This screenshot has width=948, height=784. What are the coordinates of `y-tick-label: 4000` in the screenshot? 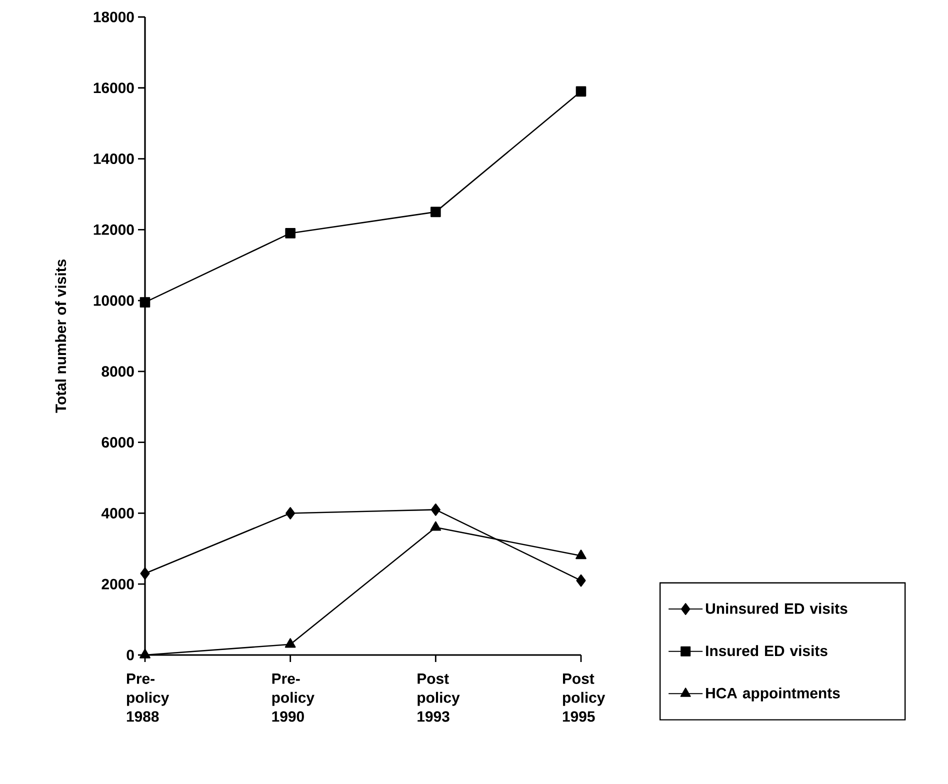 It's located at (117, 513).